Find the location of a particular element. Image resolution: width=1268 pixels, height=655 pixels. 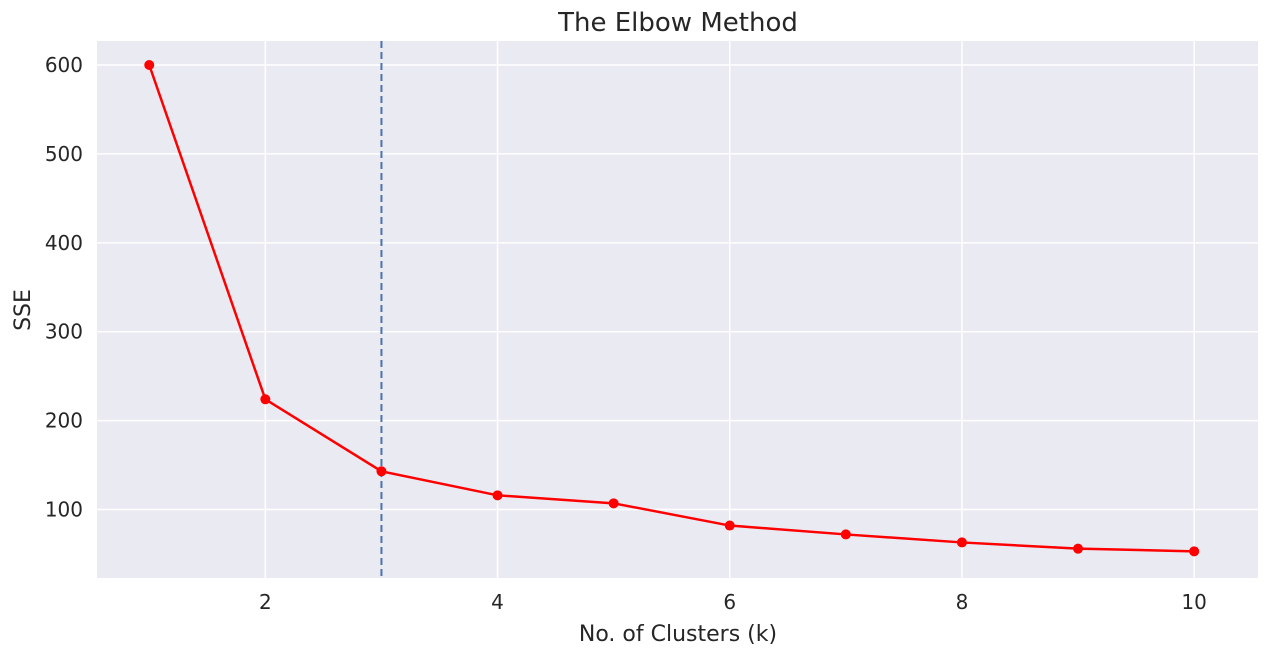

y-tick-label: 100 is located at coordinates (64, 510).